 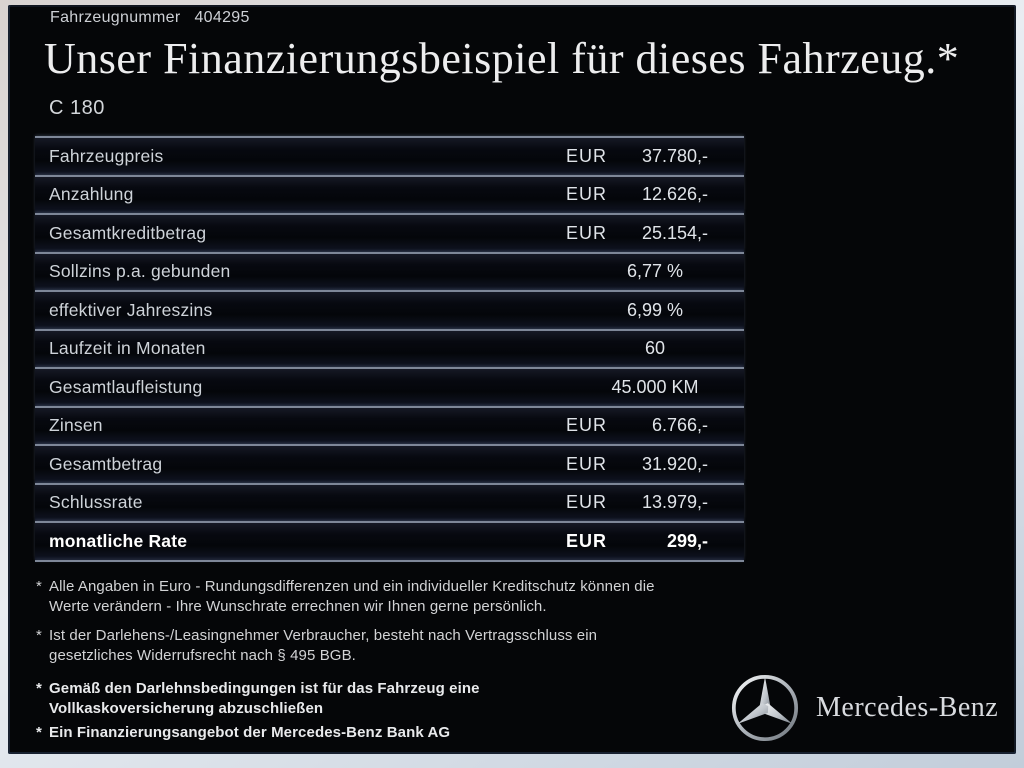 I want to click on table-row: Anzahlung EUR 12.626,-, so click(x=389, y=193).